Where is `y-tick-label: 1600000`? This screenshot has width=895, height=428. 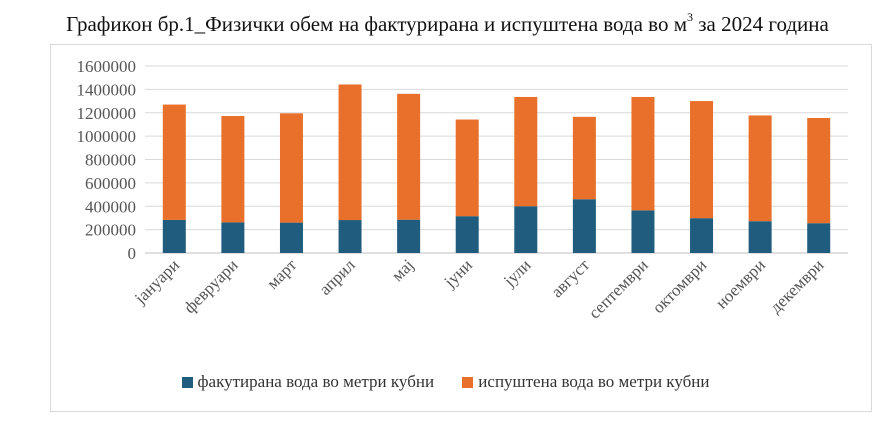
y-tick-label: 1600000 is located at coordinates (107, 66).